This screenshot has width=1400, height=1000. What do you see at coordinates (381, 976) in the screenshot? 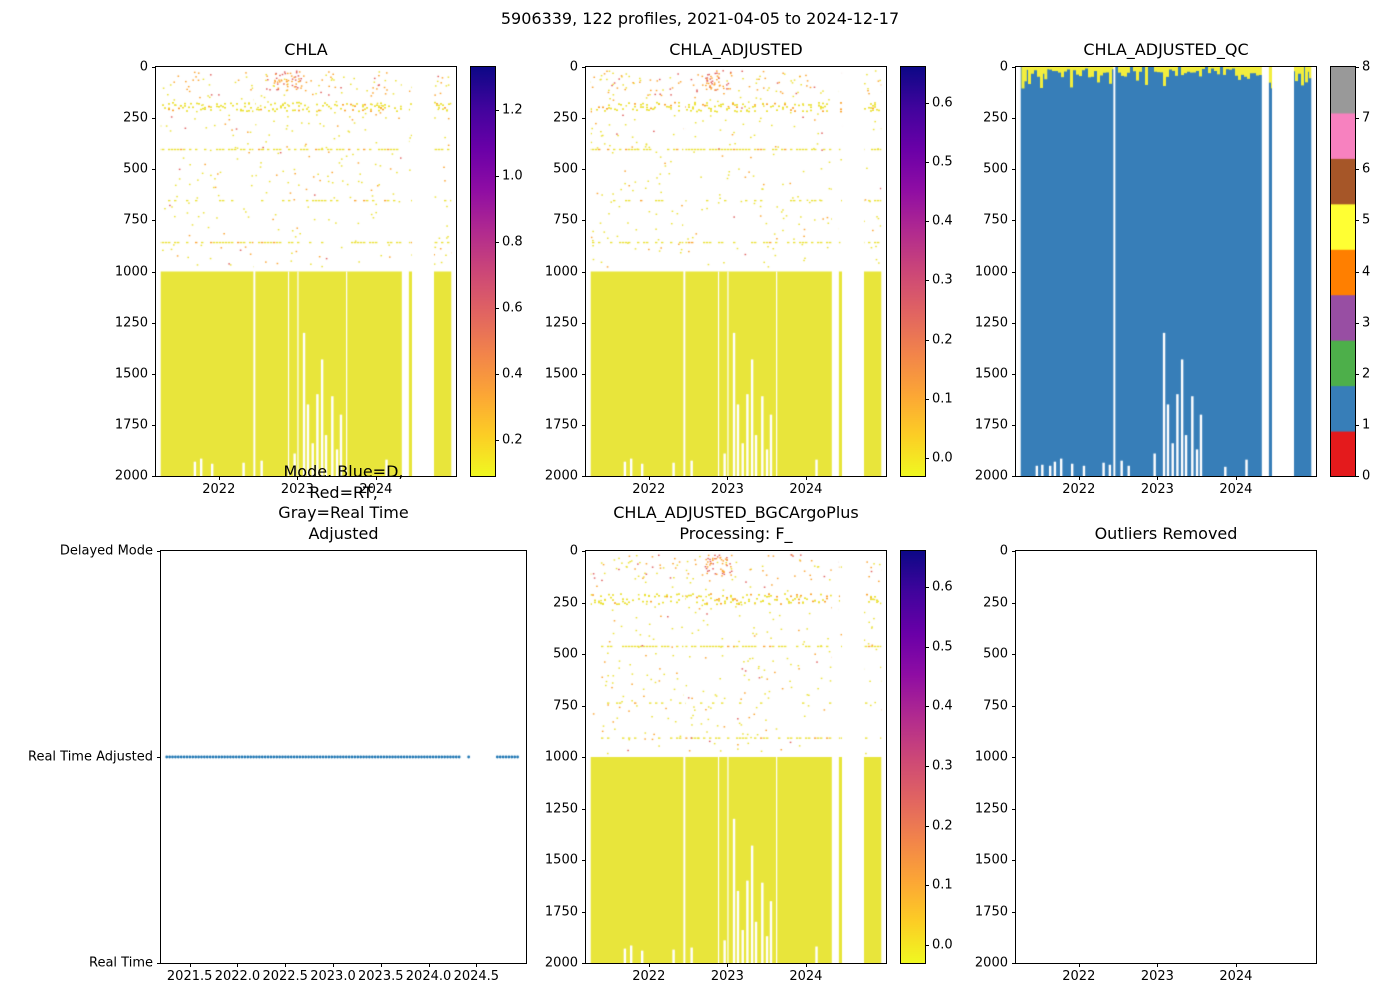
I see `x-tick-label: 2023.5` at bounding box center [381, 976].